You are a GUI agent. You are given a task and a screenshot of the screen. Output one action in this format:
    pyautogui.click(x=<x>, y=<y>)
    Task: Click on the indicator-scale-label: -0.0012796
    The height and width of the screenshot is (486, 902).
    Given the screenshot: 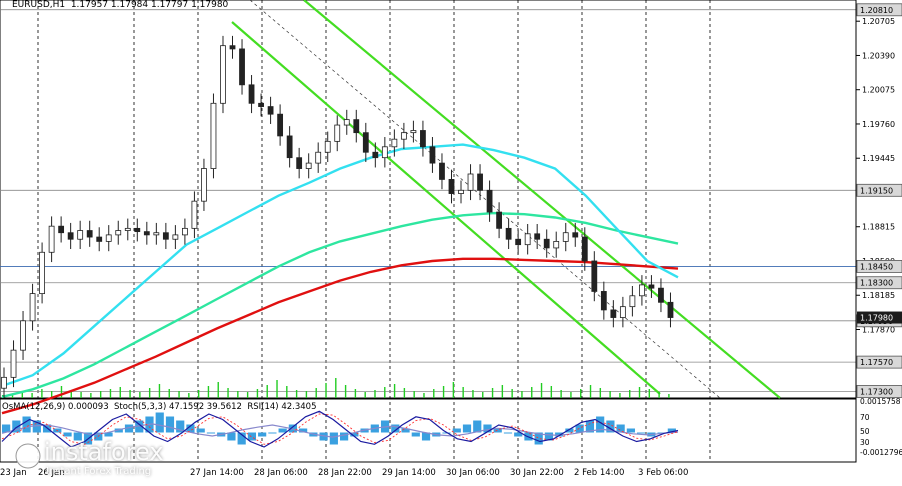 What is the action you would take?
    pyautogui.click(x=881, y=452)
    